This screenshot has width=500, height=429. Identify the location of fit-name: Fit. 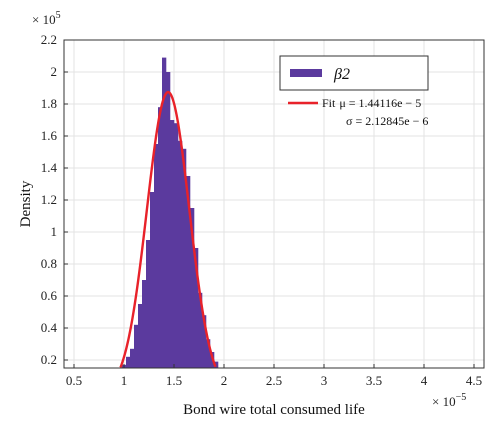
(329, 103).